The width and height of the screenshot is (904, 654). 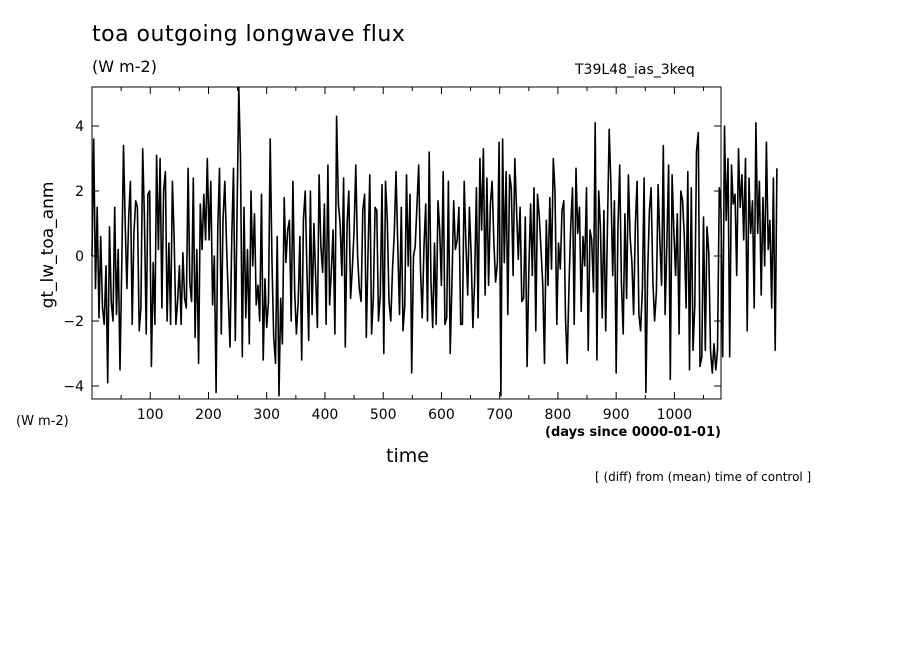 What do you see at coordinates (675, 415) in the screenshot?
I see `x-tick-label: 1000` at bounding box center [675, 415].